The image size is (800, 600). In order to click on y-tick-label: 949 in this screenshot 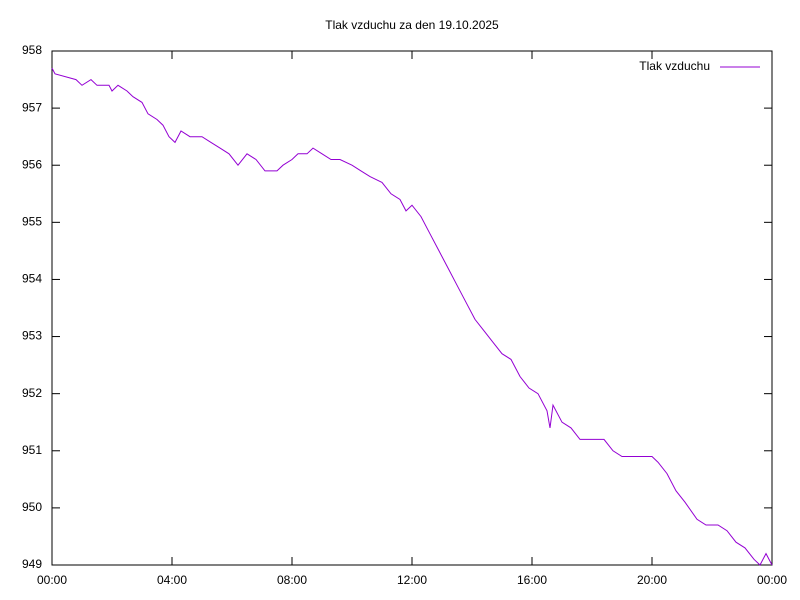, I will do `click(32, 564)`.